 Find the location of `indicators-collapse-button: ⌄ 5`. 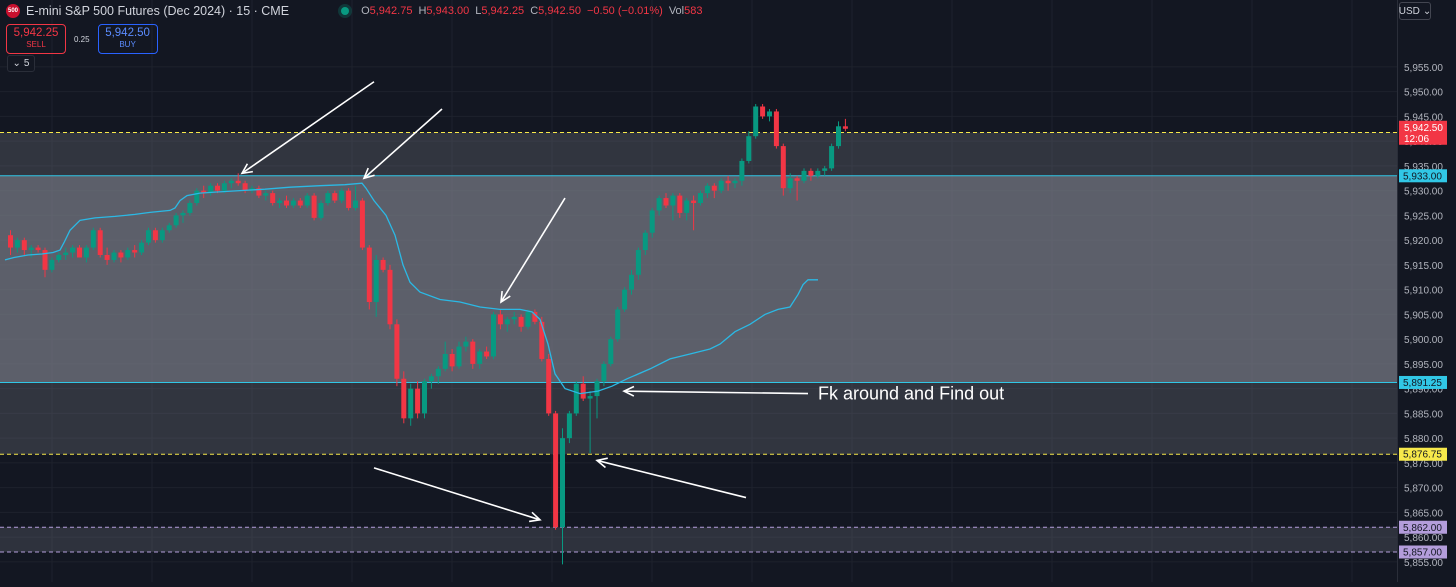

indicators-collapse-button: ⌄ 5 is located at coordinates (21, 63).